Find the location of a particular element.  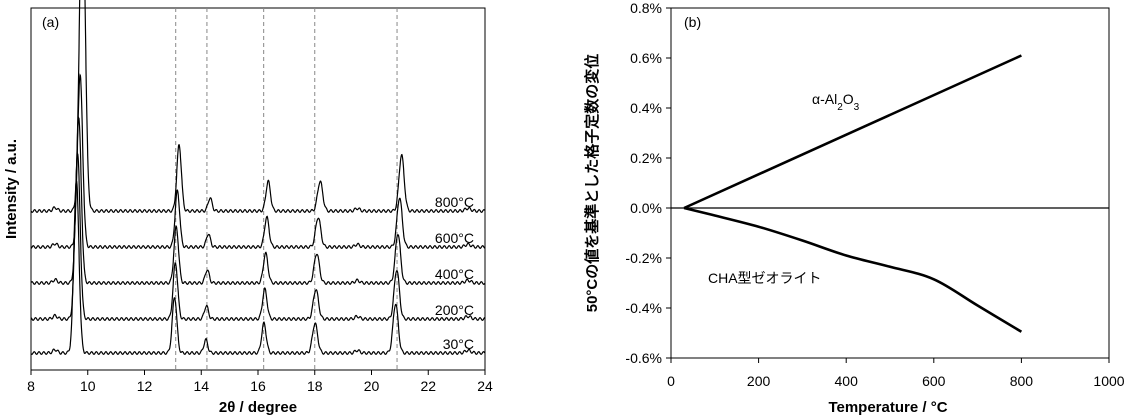

temperature-label: 800°C is located at coordinates (454, 202).